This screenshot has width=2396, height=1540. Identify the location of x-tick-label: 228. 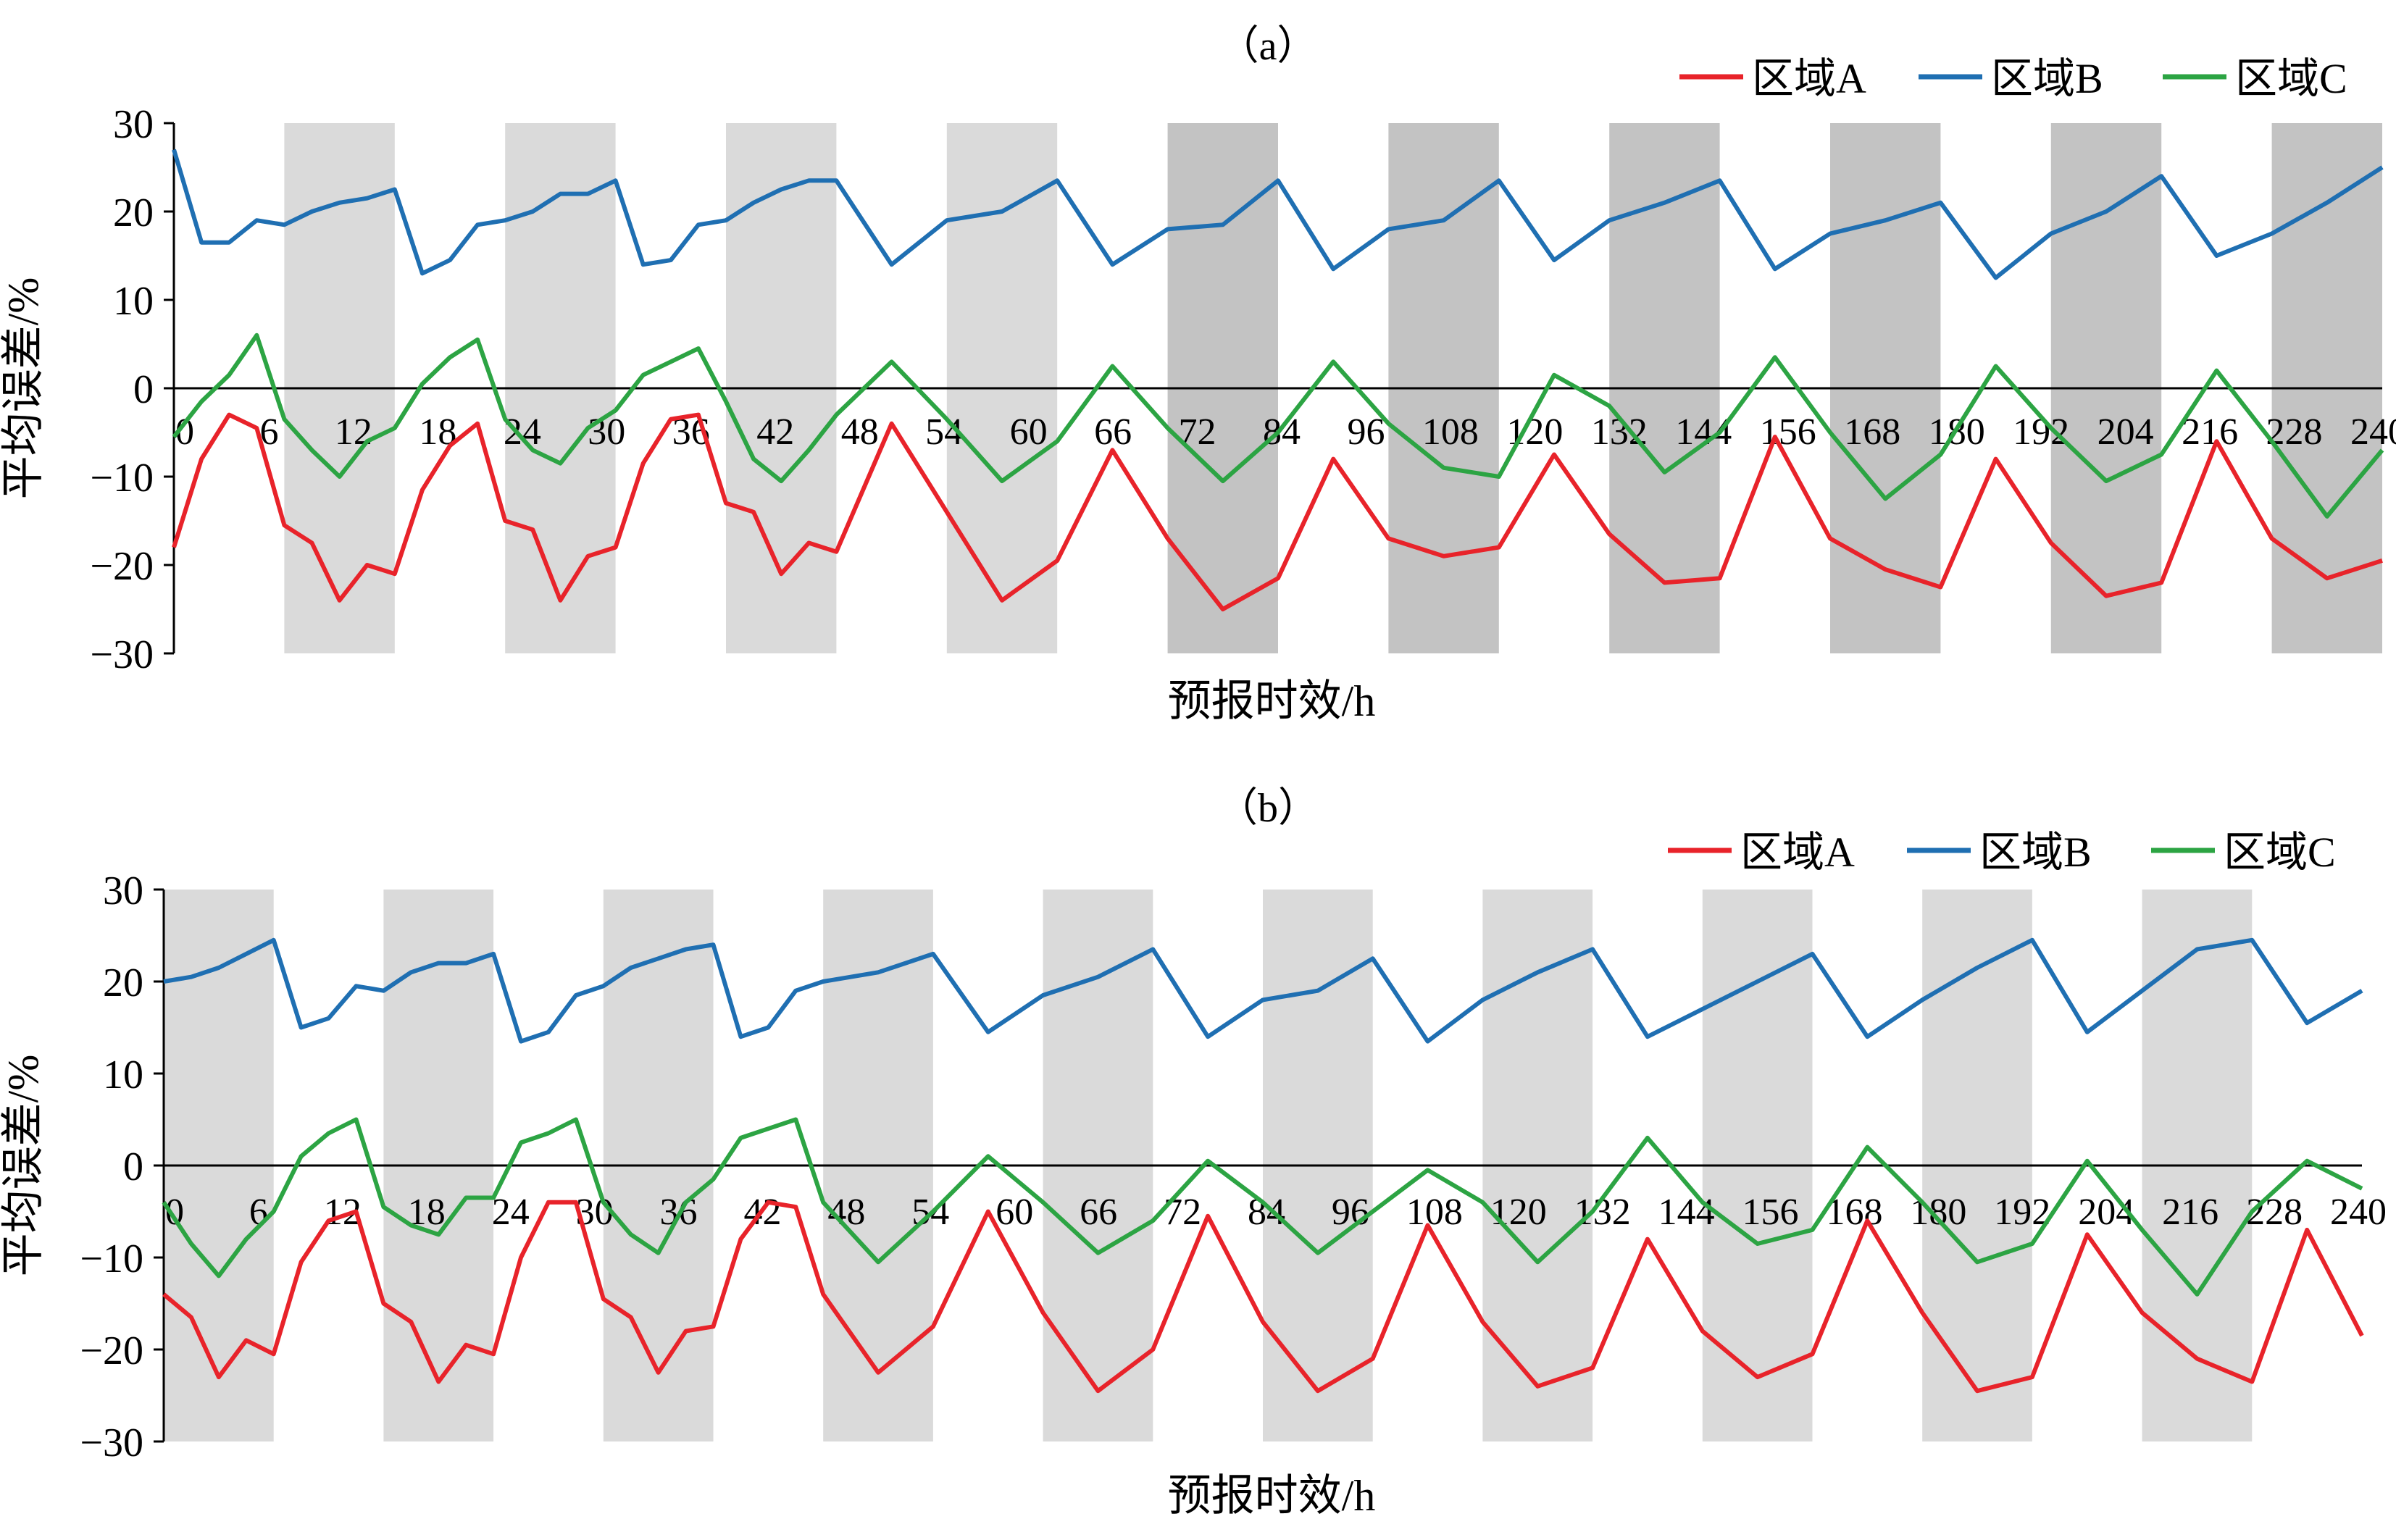
(2274, 1212).